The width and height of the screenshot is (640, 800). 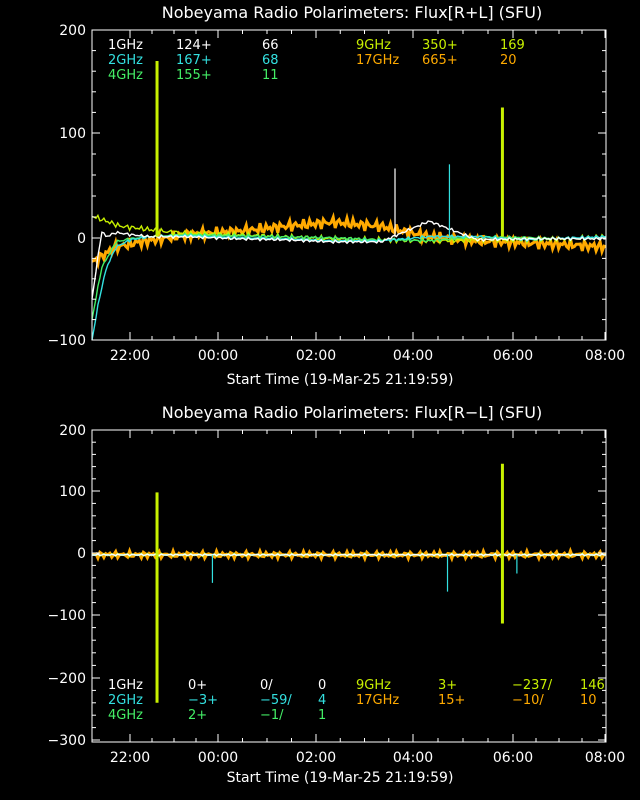 What do you see at coordinates (194, 45) in the screenshot?
I see `legend-1GHz-cell-1: 124+` at bounding box center [194, 45].